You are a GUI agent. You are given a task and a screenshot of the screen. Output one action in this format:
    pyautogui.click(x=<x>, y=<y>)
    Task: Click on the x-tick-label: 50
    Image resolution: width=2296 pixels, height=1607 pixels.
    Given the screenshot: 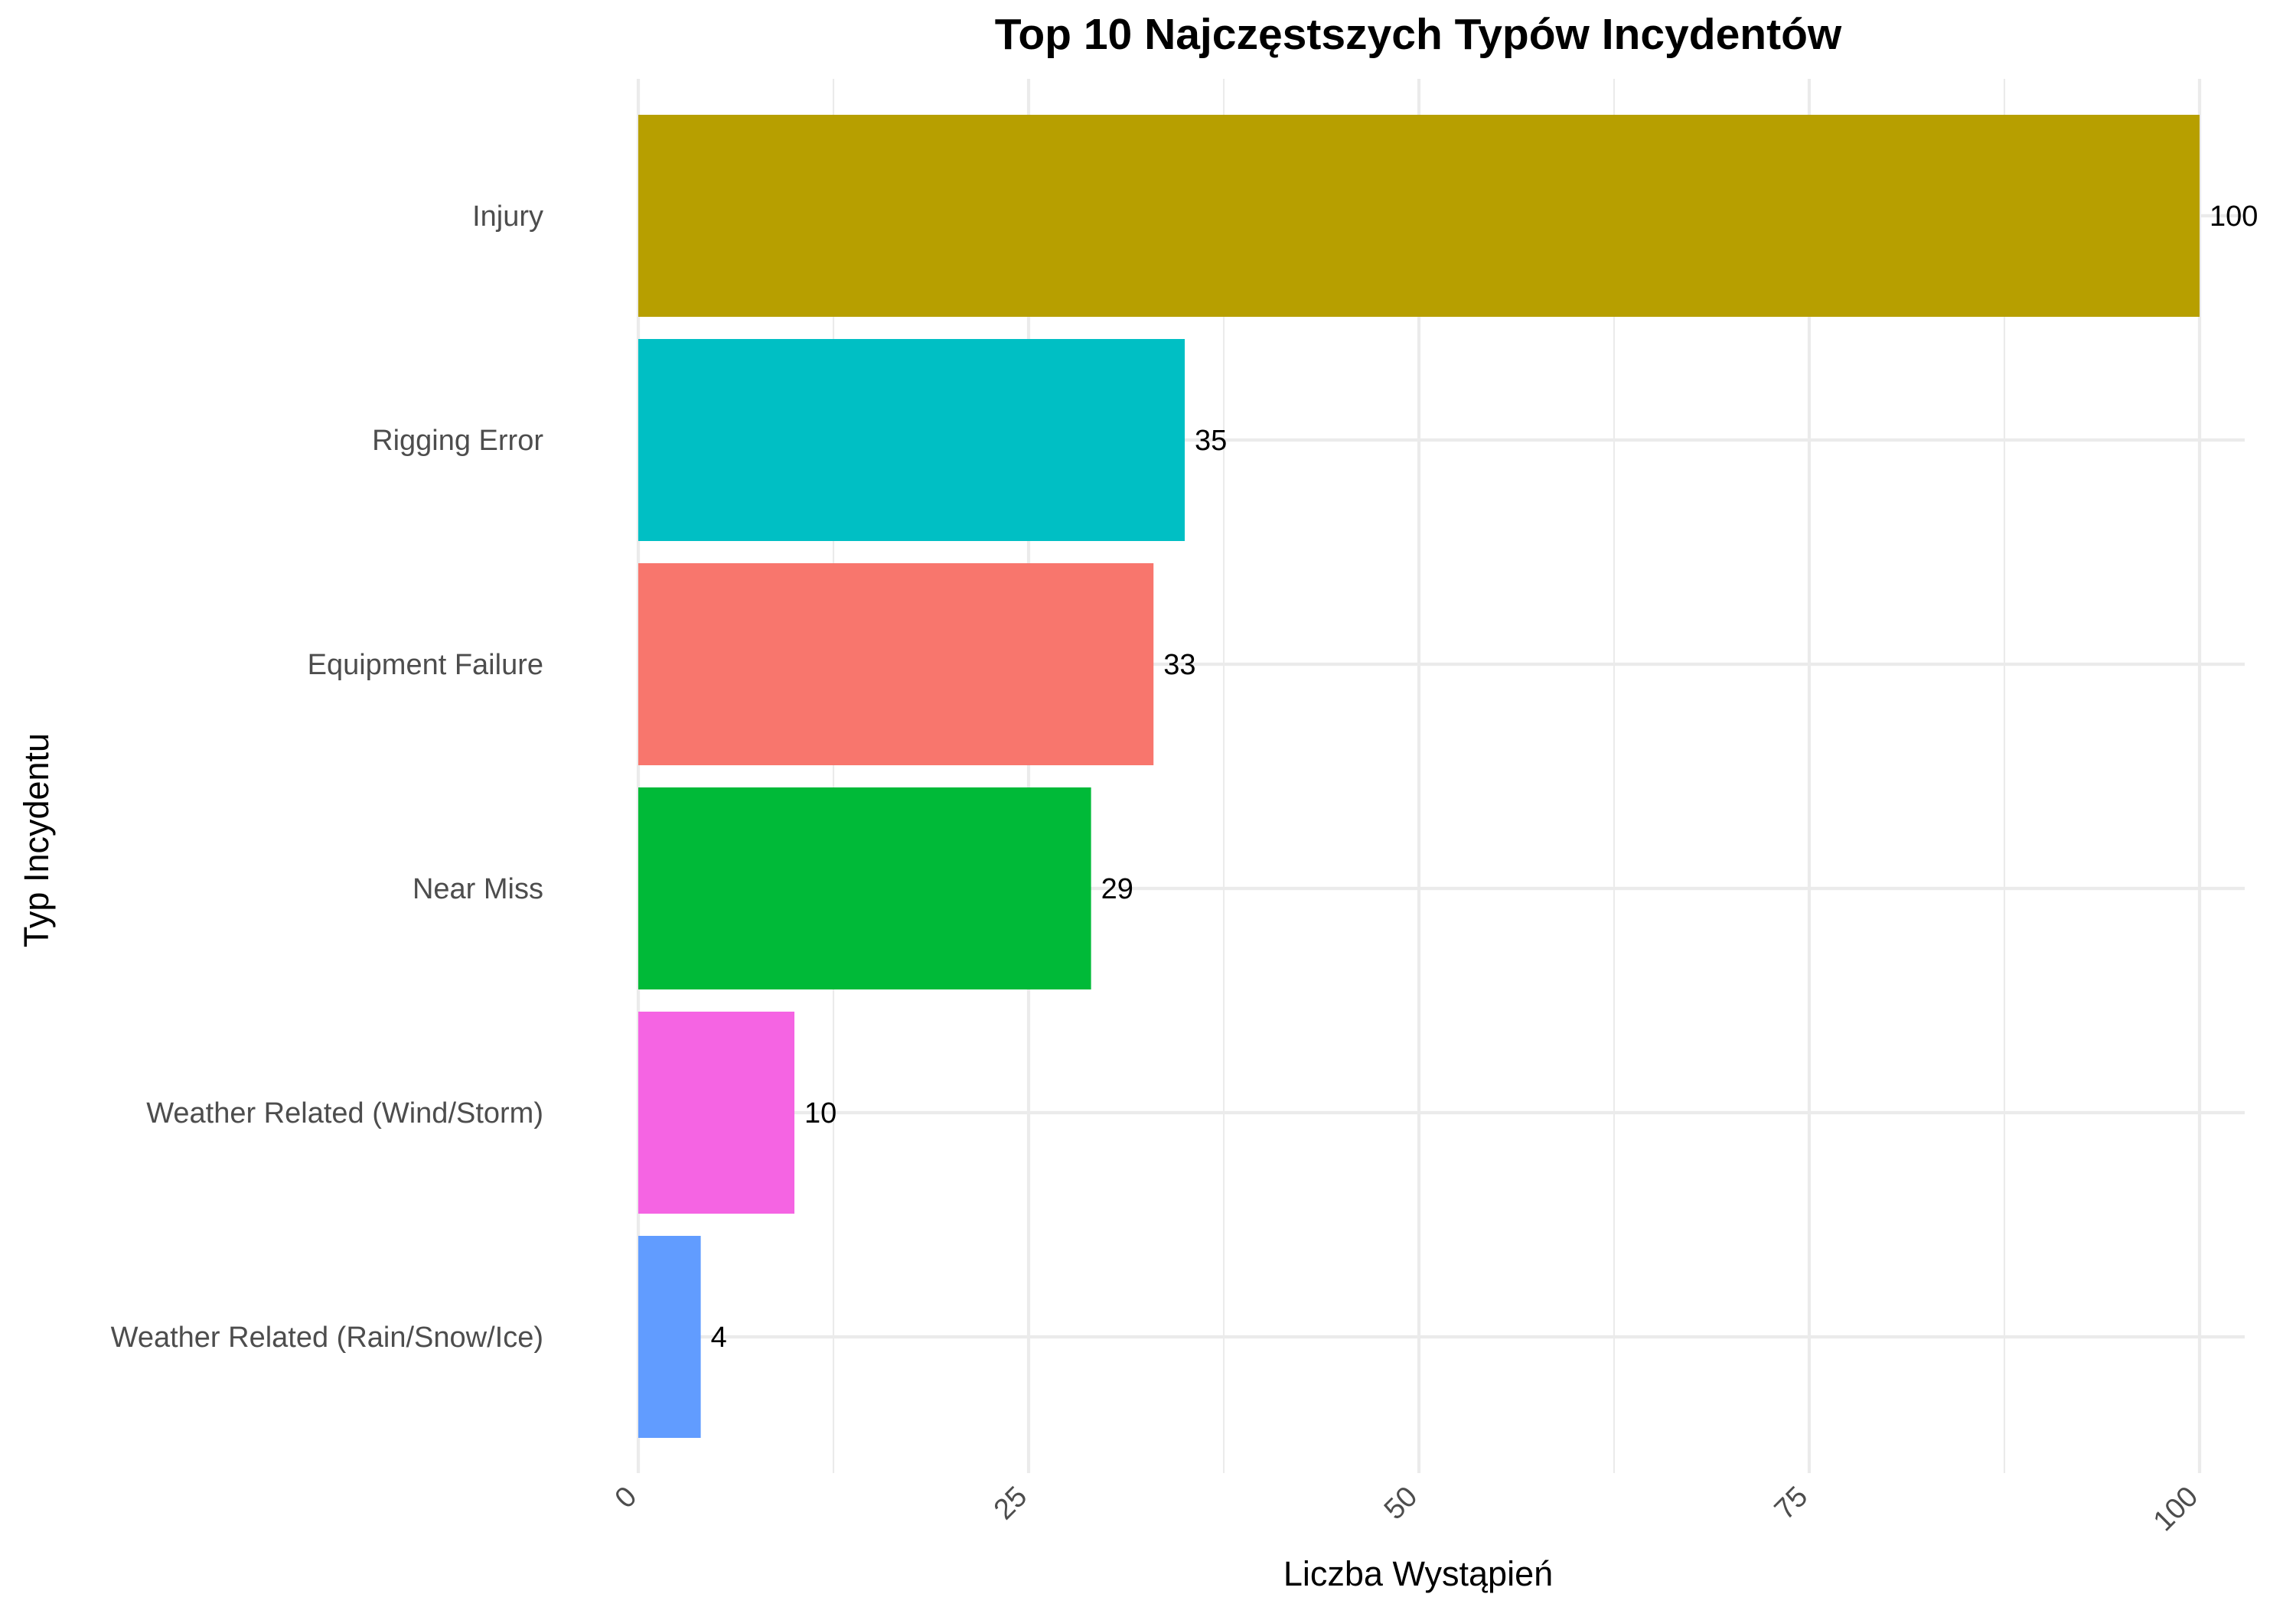 What is the action you would take?
    pyautogui.click(x=1401, y=1504)
    